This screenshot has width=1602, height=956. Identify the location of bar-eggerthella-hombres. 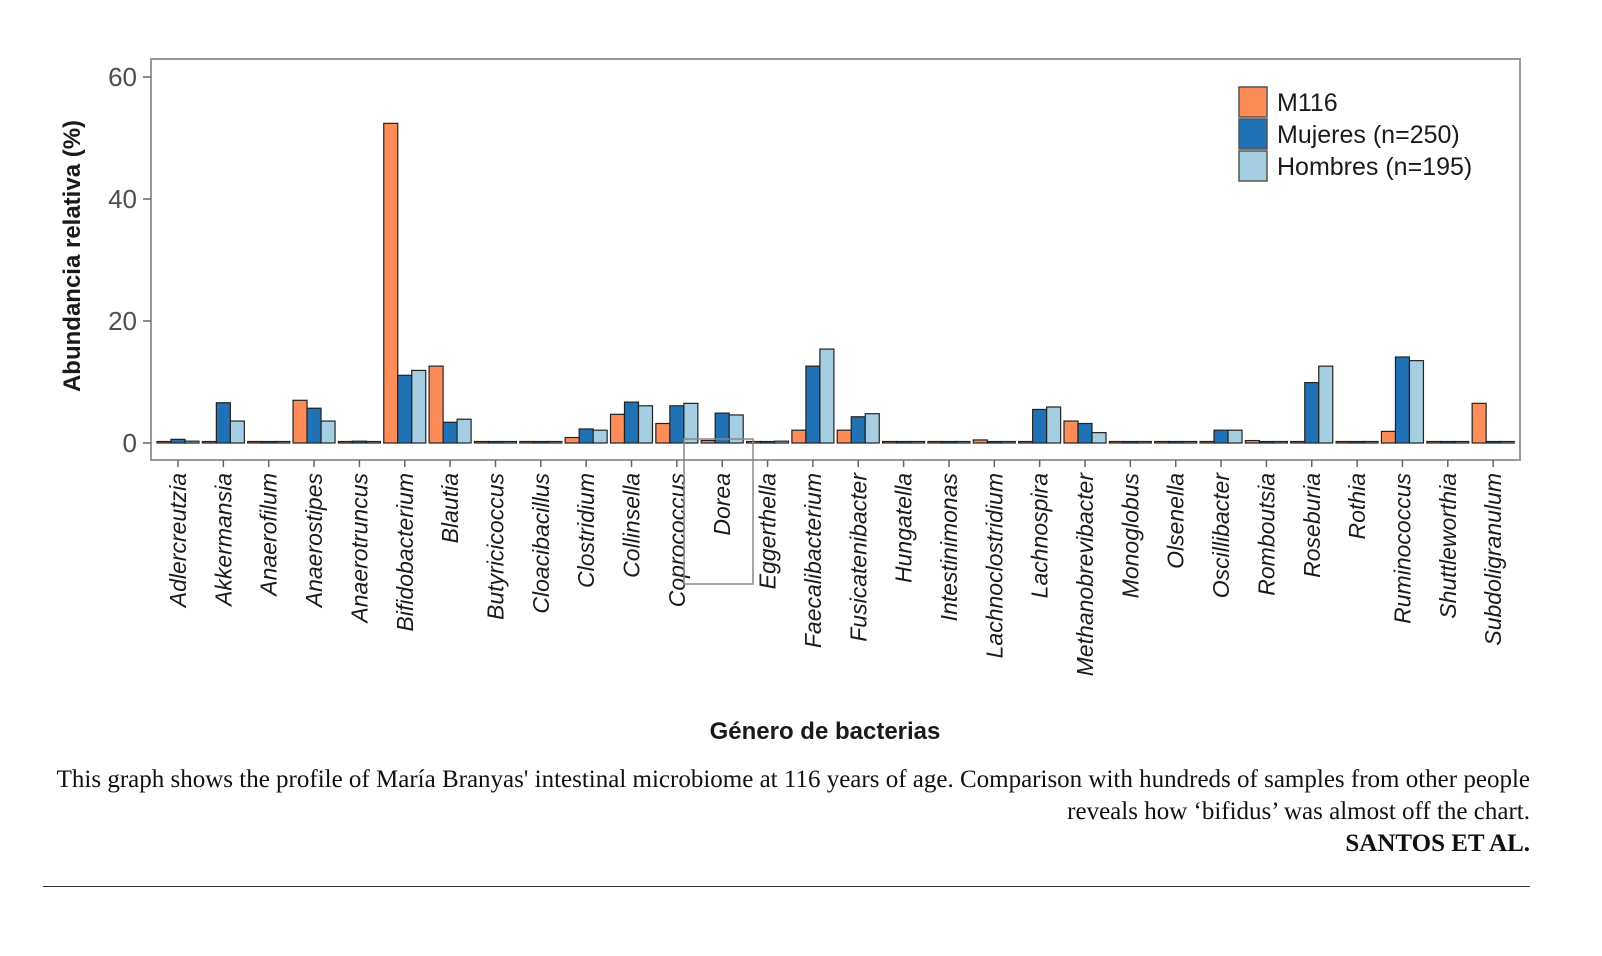
(781, 442).